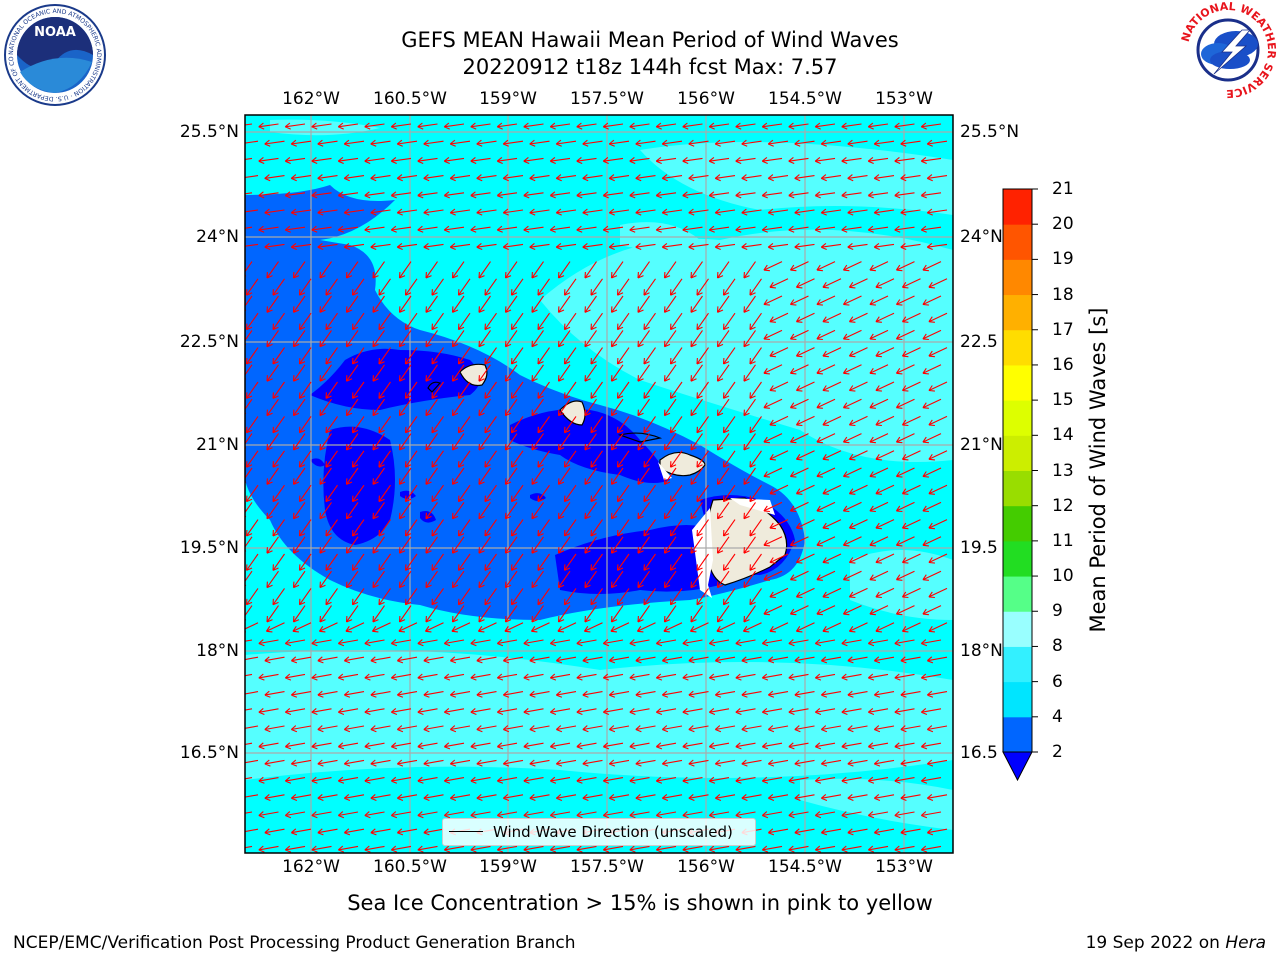 The width and height of the screenshot is (1280, 960). What do you see at coordinates (640, 437) in the screenshot?
I see `island-molokai` at bounding box center [640, 437].